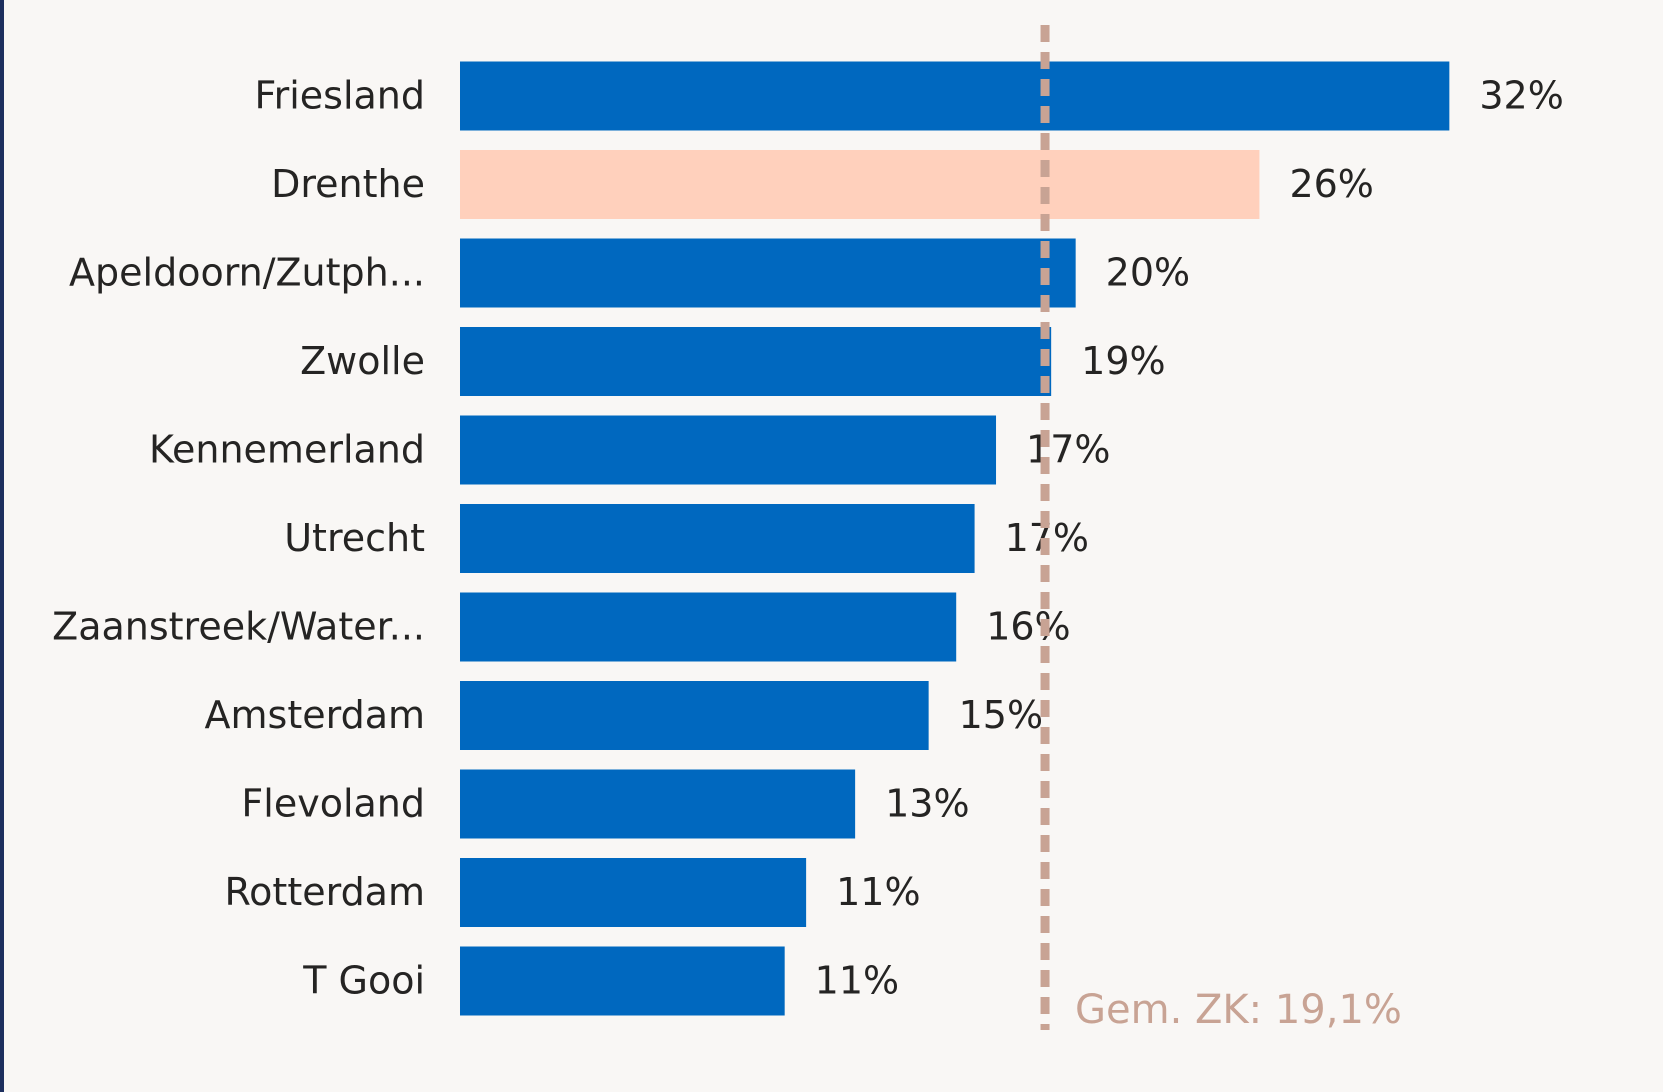 The image size is (1663, 1092). Describe the element at coordinates (927, 804) in the screenshot. I see `value-label: 13%` at that location.